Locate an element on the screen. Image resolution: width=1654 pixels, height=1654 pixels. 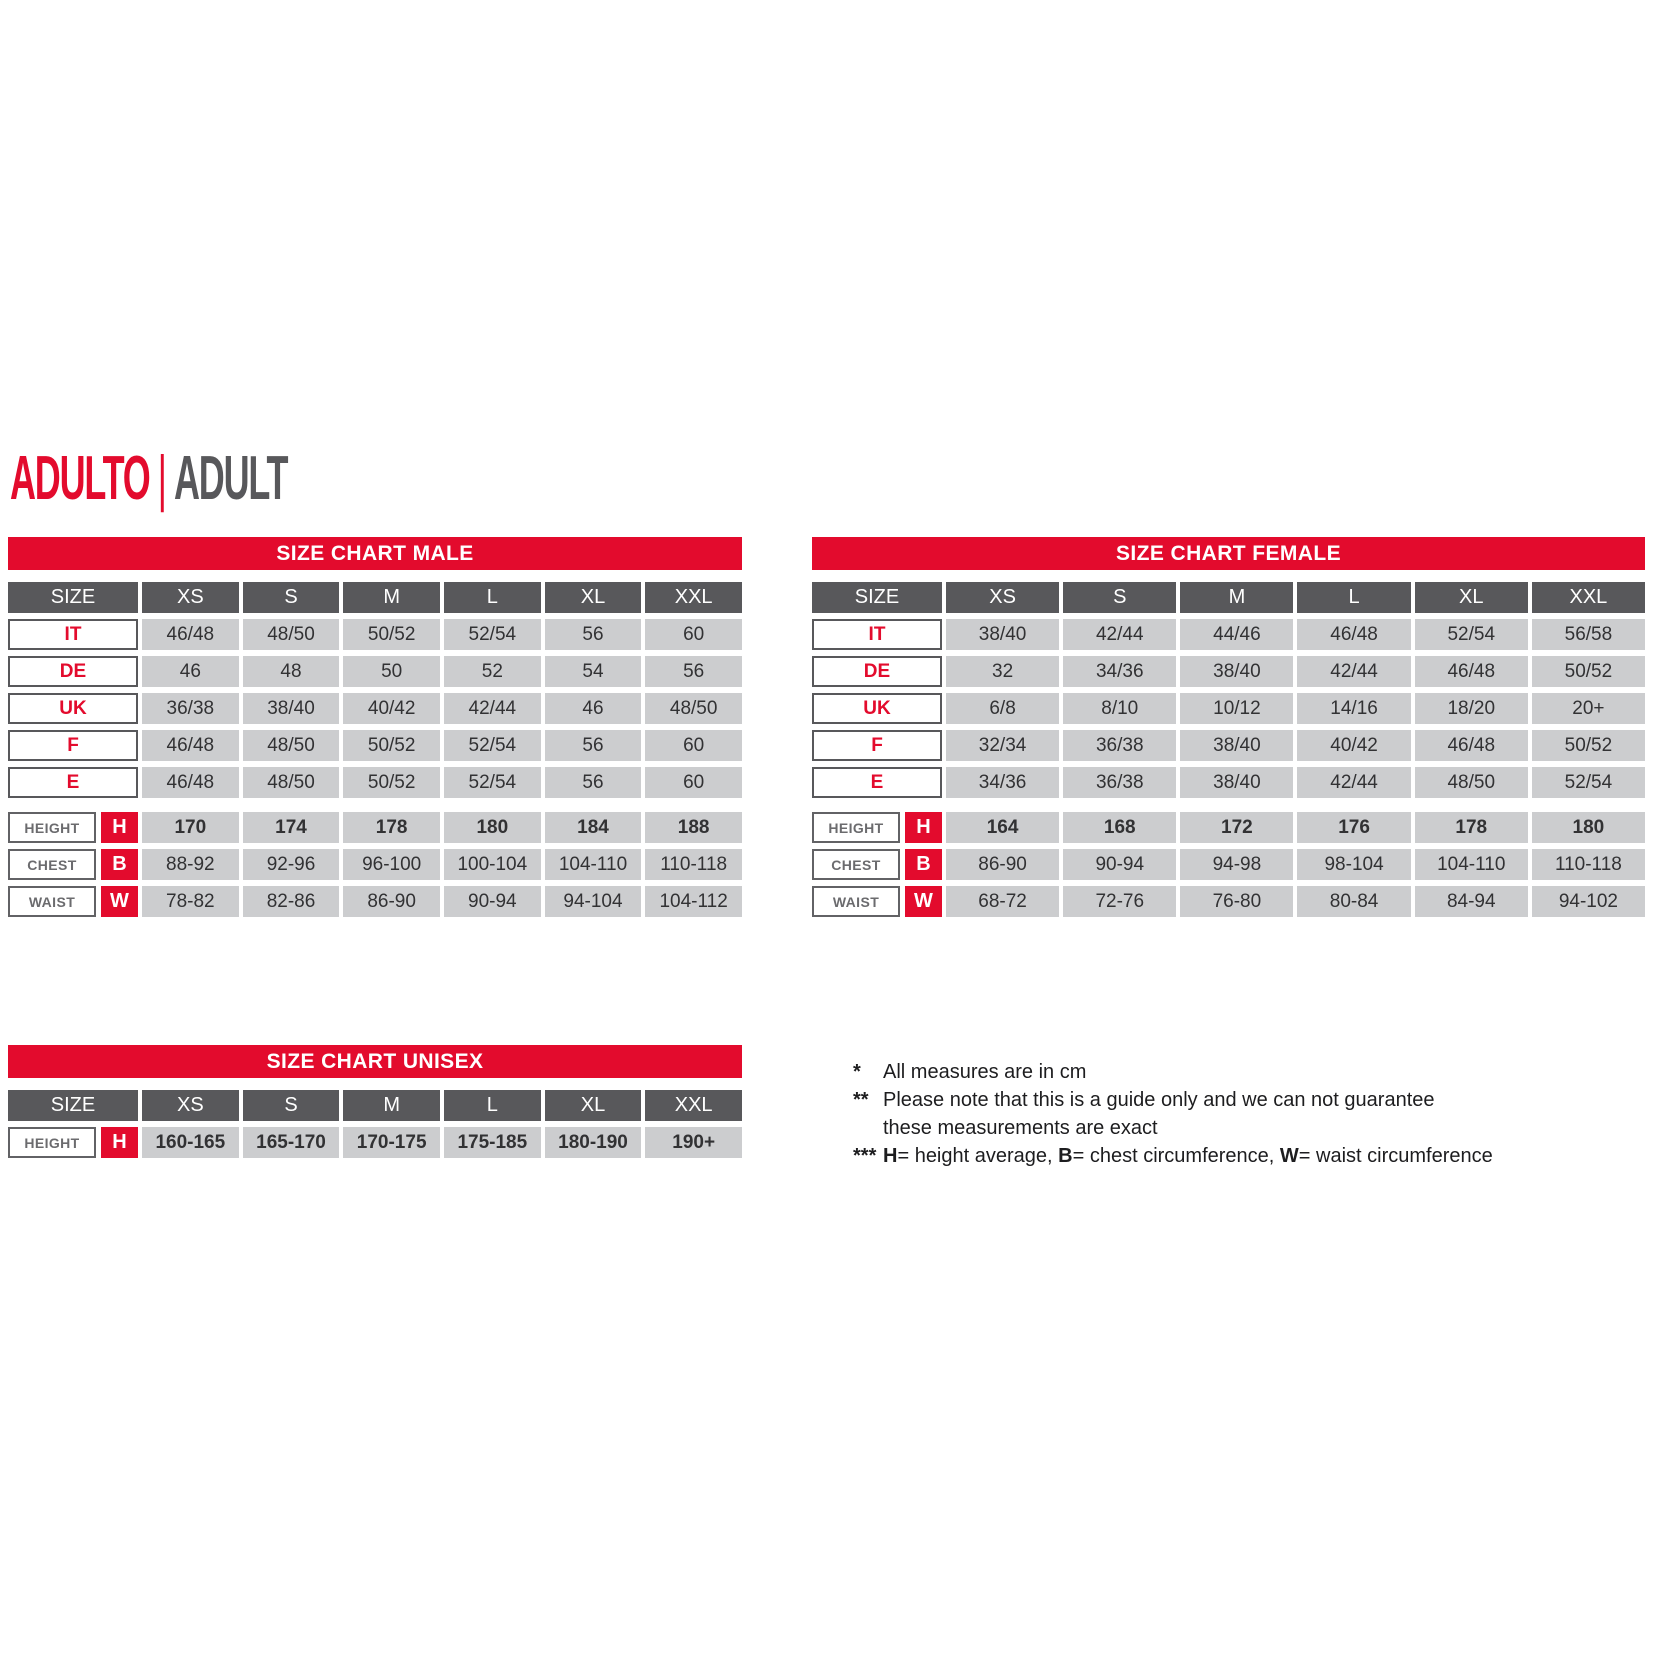
measure-label-box: WAIST is located at coordinates (52, 901).